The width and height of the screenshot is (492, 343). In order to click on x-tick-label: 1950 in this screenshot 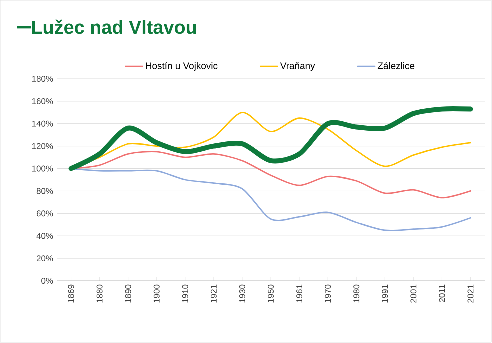, I will do `click(271, 293)`.